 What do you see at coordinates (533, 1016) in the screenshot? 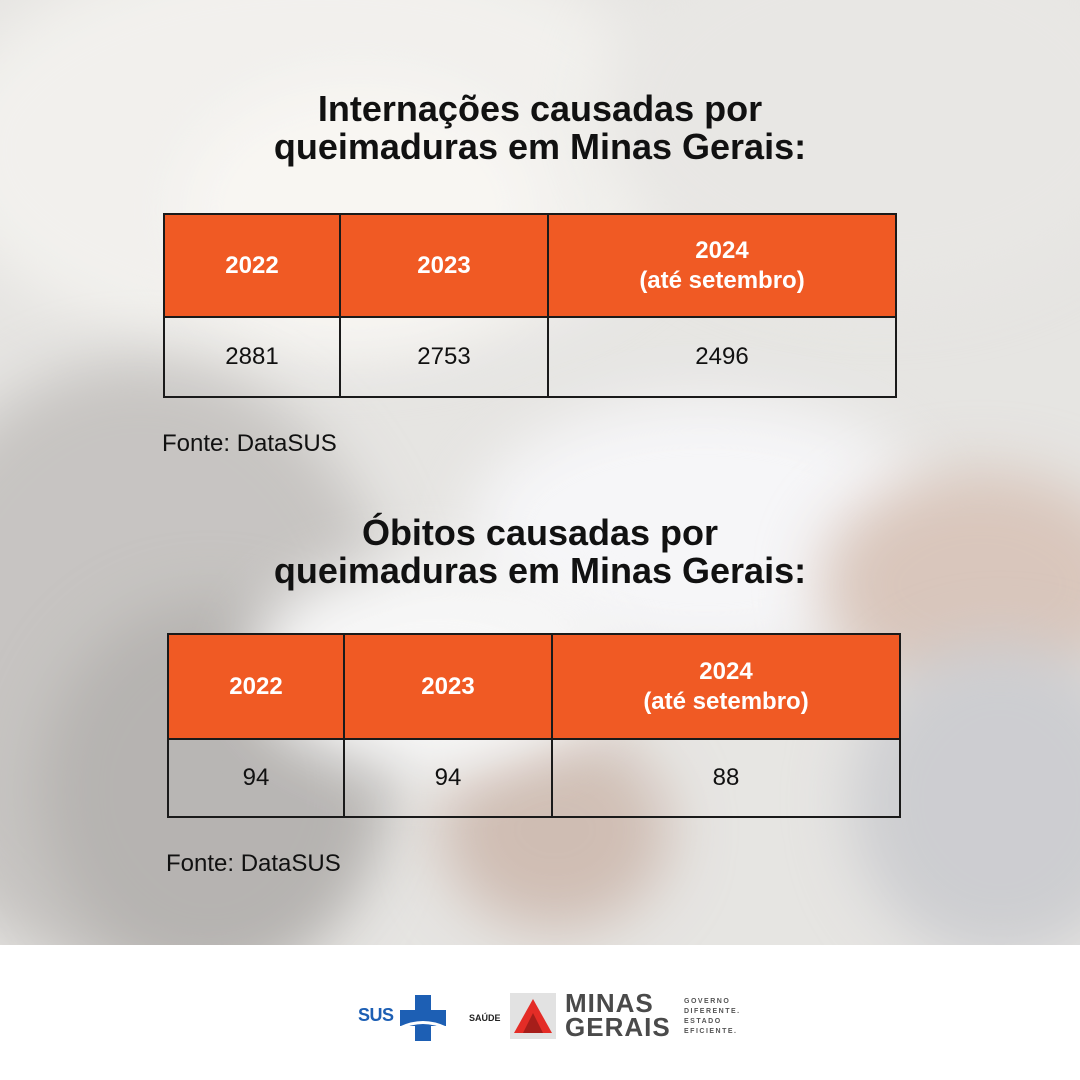
I see `minas-gerais-logo-icon` at bounding box center [533, 1016].